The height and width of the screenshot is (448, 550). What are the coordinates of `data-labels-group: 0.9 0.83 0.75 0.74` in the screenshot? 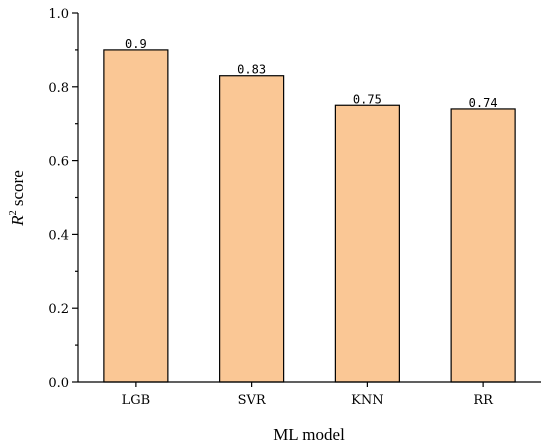 It's located at (311, 73).